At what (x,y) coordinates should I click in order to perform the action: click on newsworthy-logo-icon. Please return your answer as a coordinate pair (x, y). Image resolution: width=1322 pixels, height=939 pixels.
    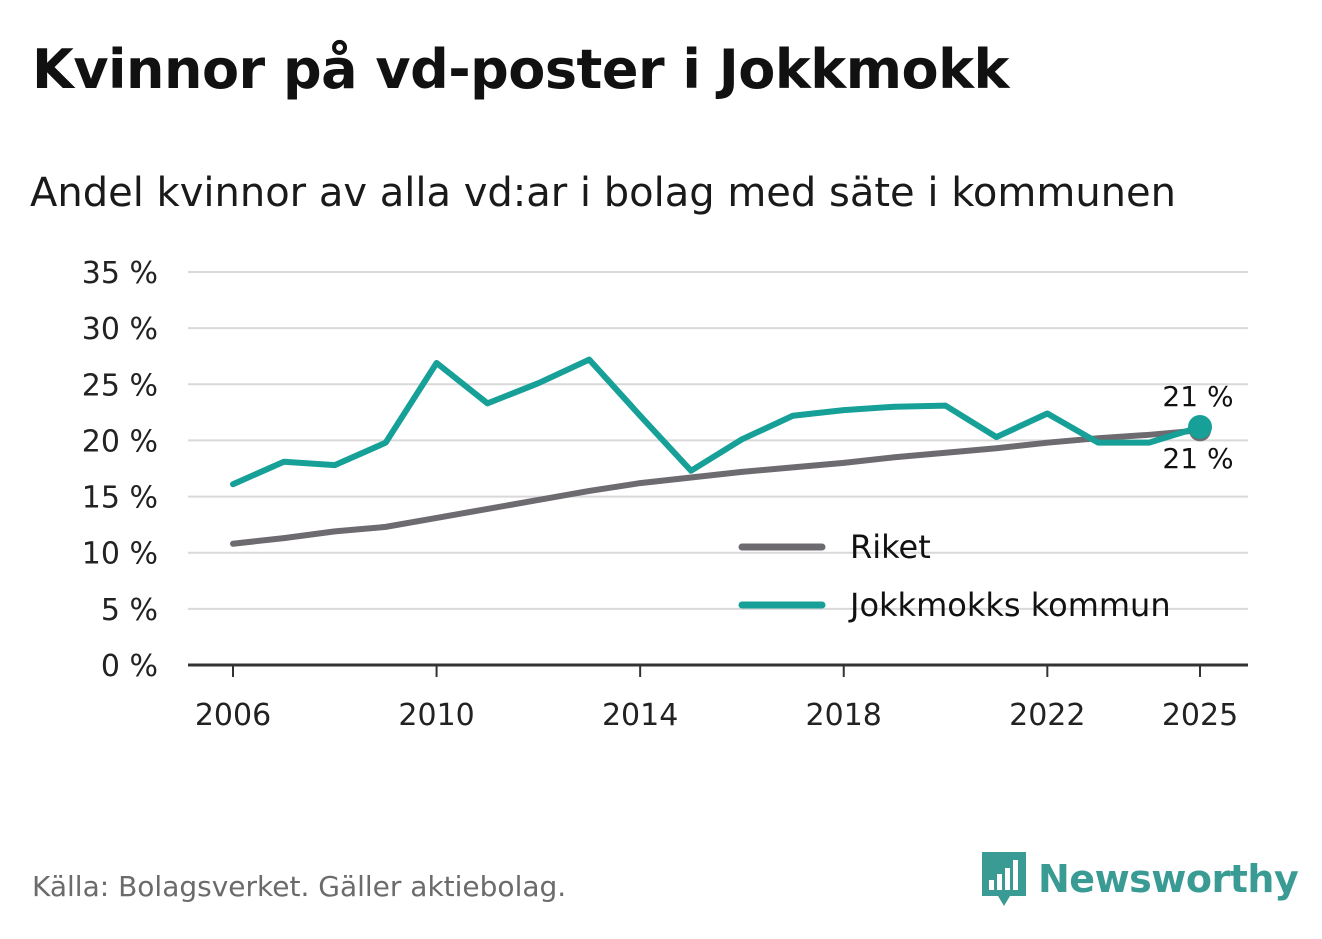
    Looking at the image, I should click on (1004, 879).